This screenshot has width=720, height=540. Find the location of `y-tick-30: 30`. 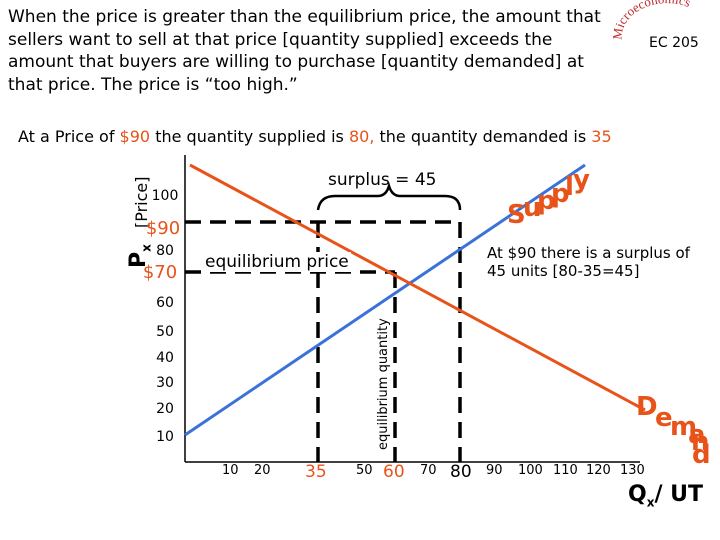

y-tick-30: 30 is located at coordinates (165, 383).